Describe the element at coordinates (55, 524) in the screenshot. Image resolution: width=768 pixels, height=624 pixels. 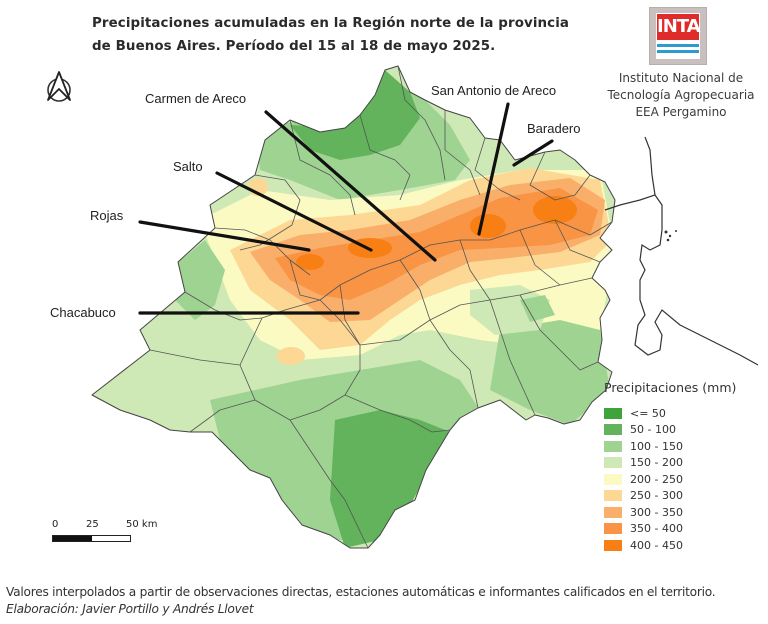
I see `scale-label-0: 0` at that location.